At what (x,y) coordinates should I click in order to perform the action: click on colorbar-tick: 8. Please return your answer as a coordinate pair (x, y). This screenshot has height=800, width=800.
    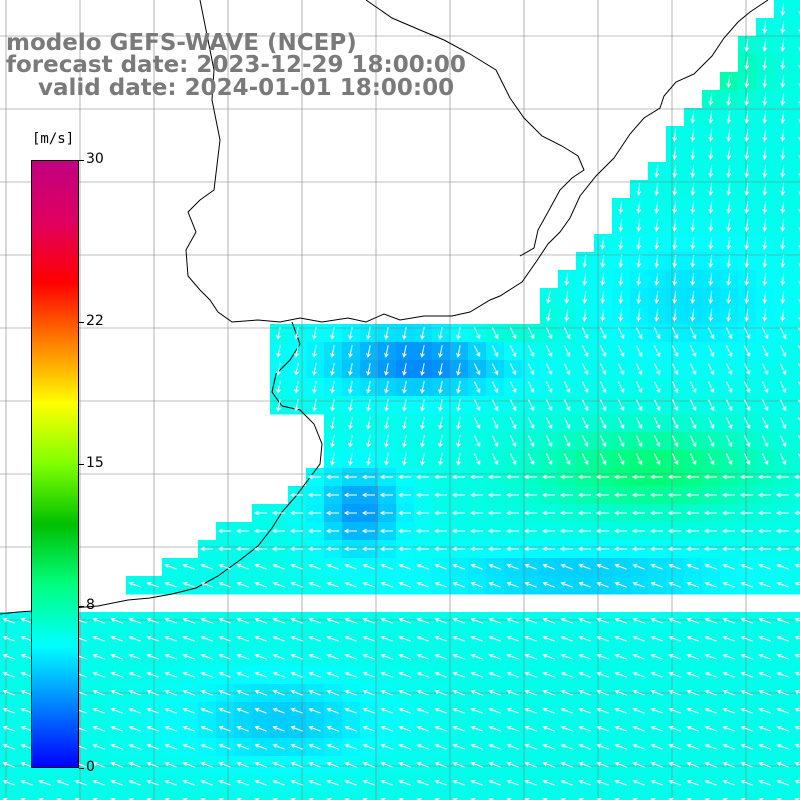
    Looking at the image, I should click on (90, 604).